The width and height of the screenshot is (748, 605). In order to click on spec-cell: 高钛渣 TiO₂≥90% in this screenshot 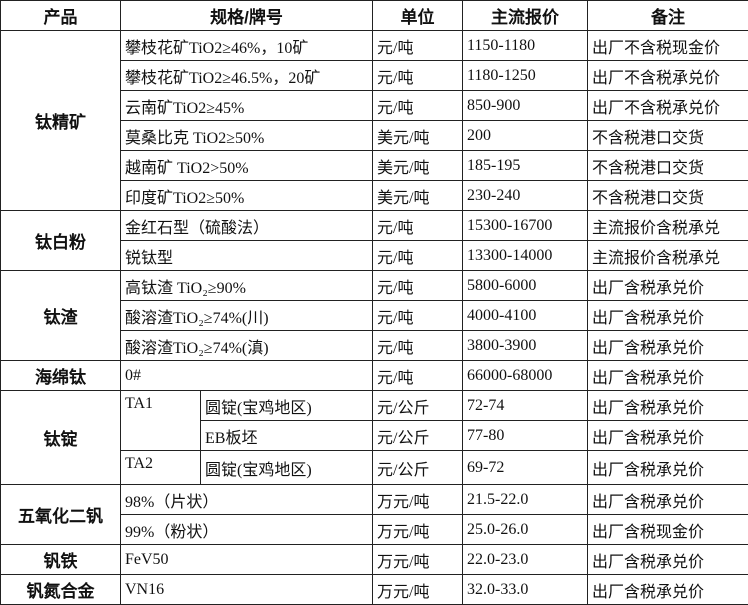, I will do `click(247, 286)`.